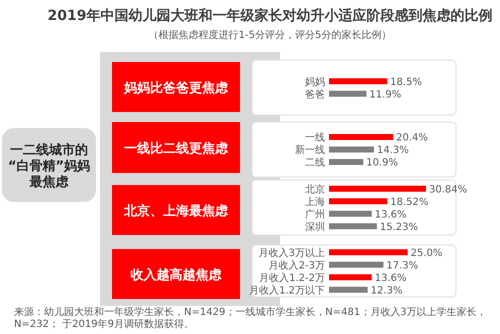  What do you see at coordinates (409, 202) in the screenshot?
I see `data-label: 18.52%` at bounding box center [409, 202].